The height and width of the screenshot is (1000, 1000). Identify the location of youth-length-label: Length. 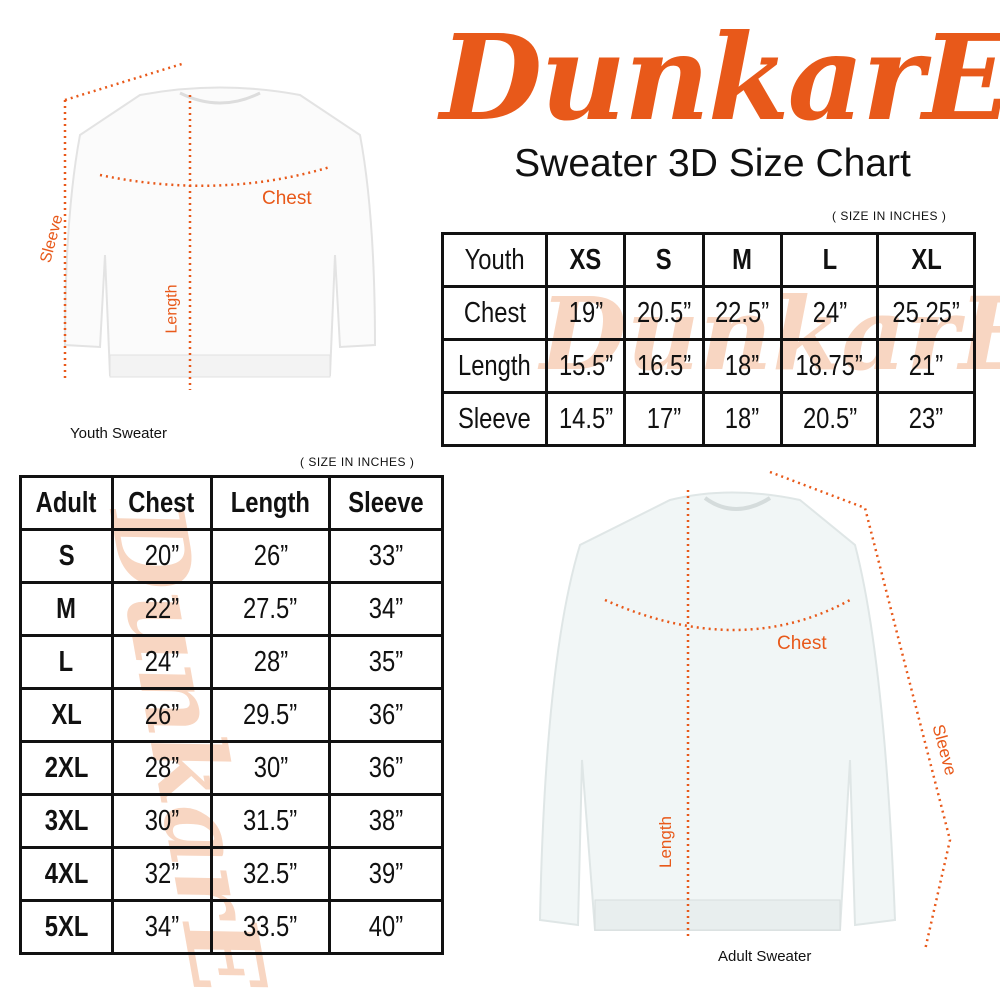
(172, 309).